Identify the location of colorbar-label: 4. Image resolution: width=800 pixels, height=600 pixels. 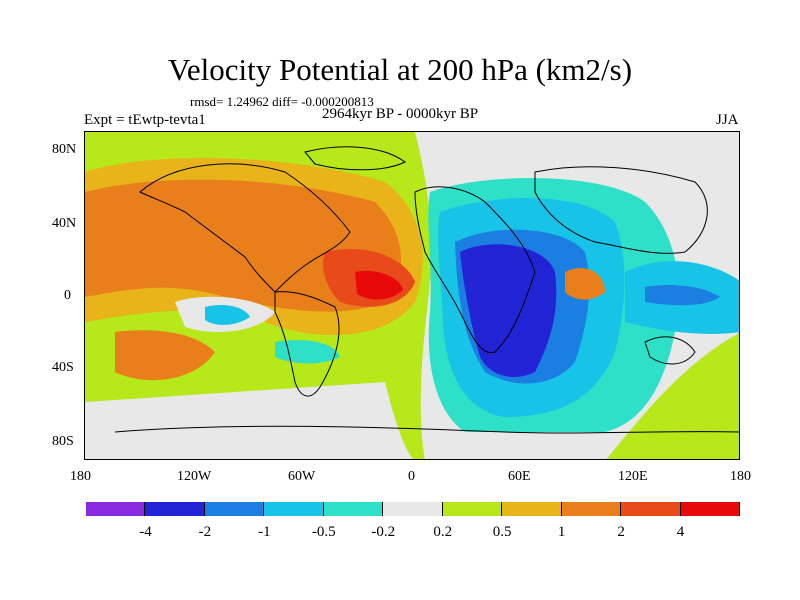
(680, 532).